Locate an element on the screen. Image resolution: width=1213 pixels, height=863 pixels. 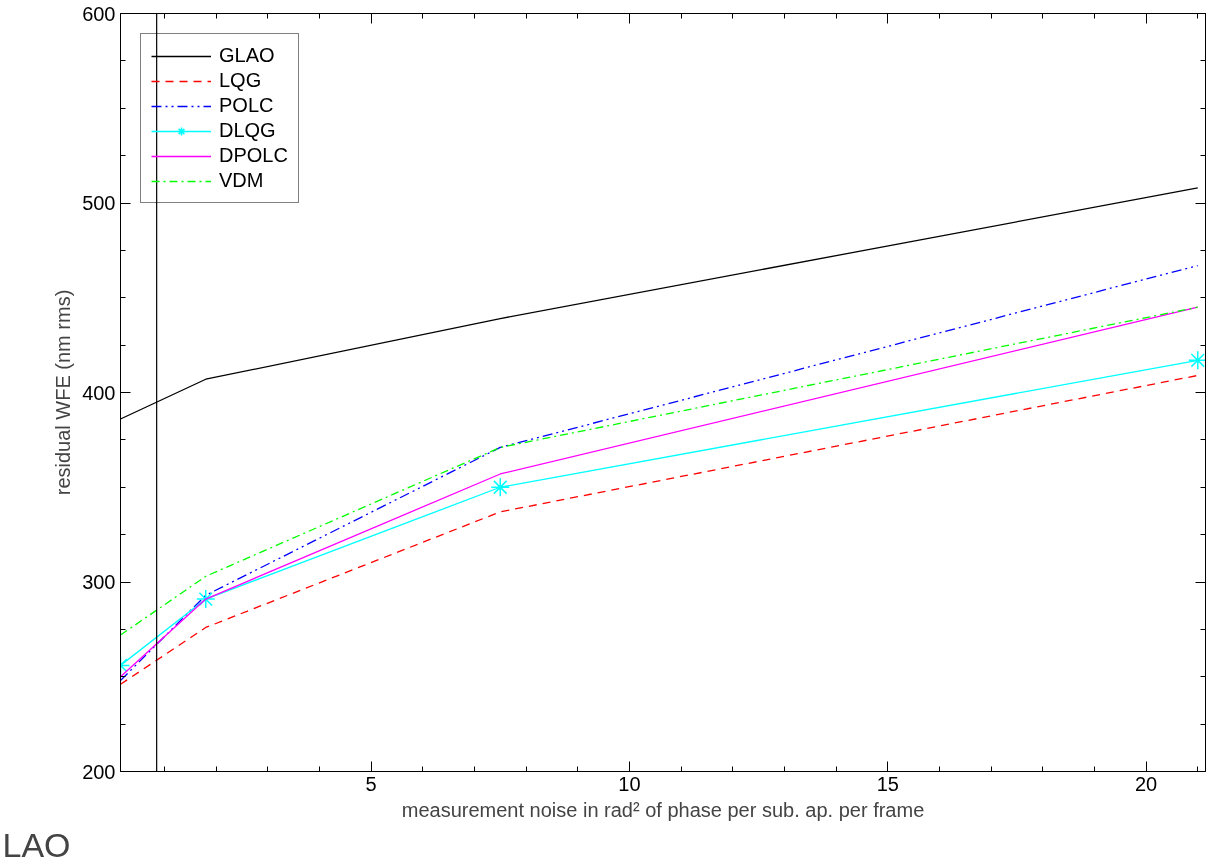
x-axis-title: measurement noise in rad² of phase per sub. ap. per frame is located at coordinates (663, 809).